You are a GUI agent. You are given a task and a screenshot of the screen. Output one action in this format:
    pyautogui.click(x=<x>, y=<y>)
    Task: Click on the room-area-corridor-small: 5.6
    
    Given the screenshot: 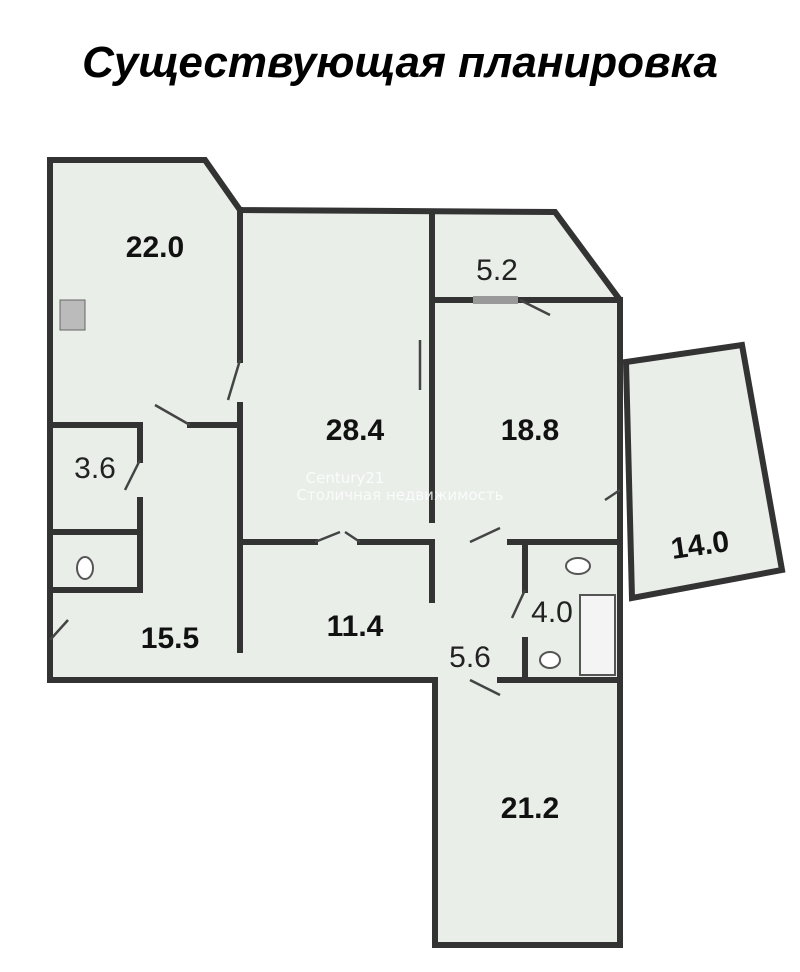 What is the action you would take?
    pyautogui.click(x=470, y=657)
    